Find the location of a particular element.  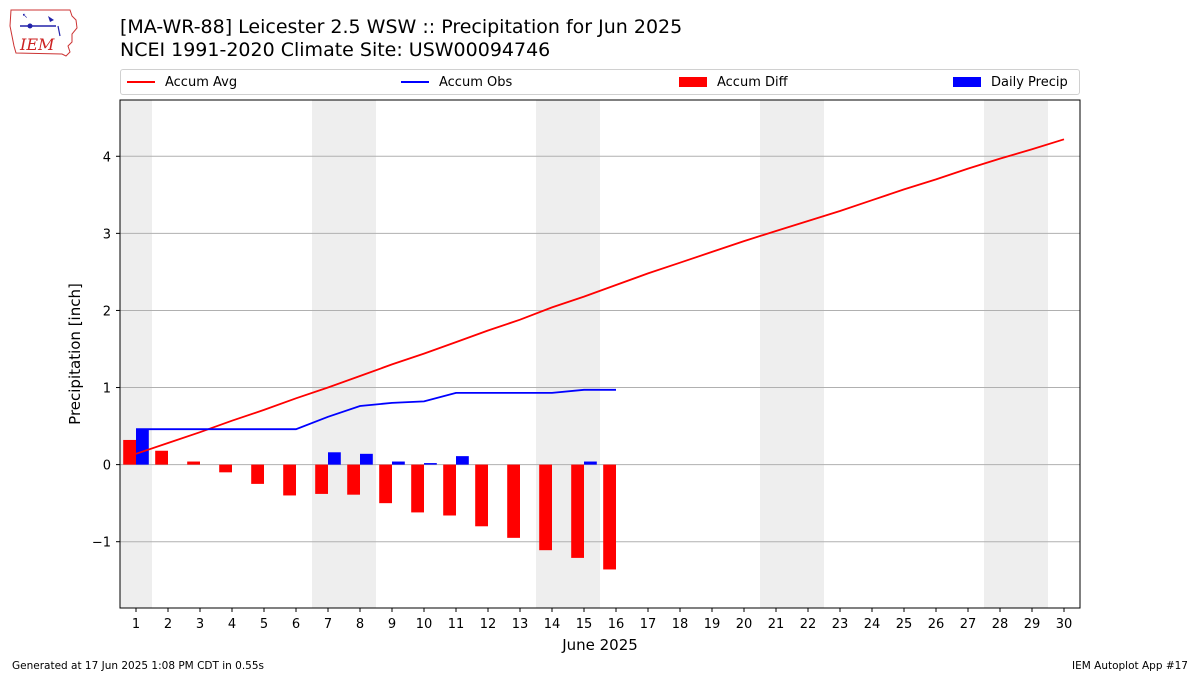

legend-label: Accum Diff is located at coordinates (752, 82).